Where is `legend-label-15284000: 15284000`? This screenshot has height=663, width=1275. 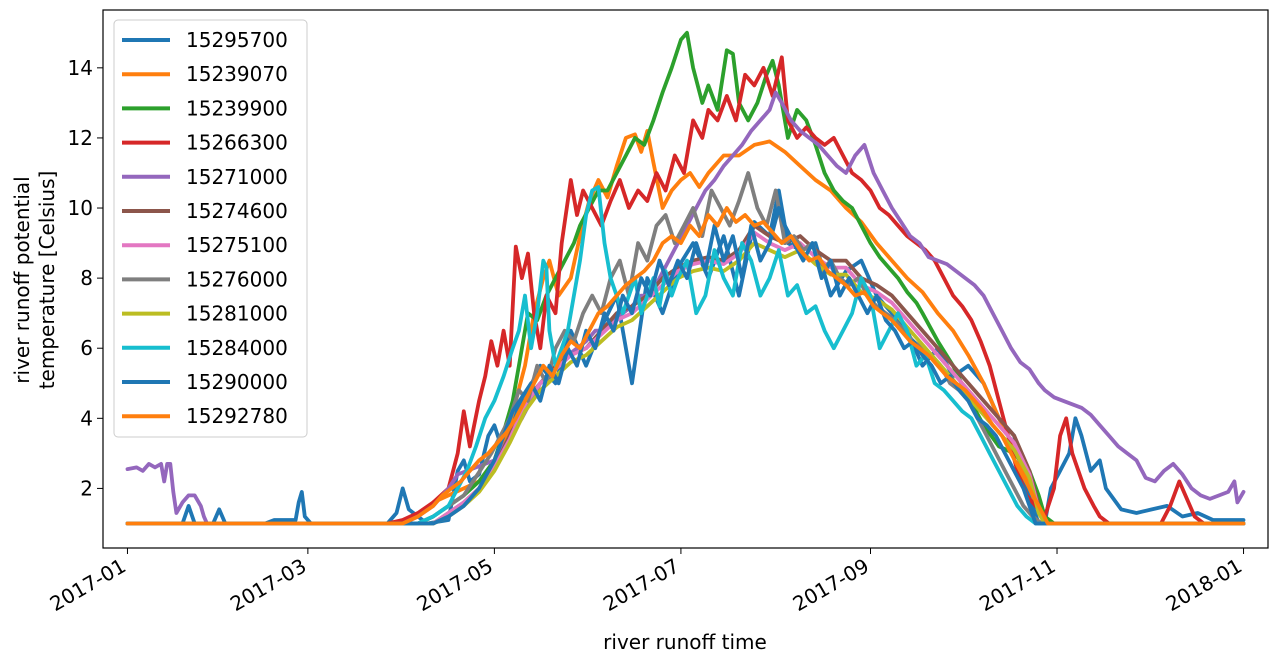
legend-label-15284000: 15284000 is located at coordinates (237, 348).